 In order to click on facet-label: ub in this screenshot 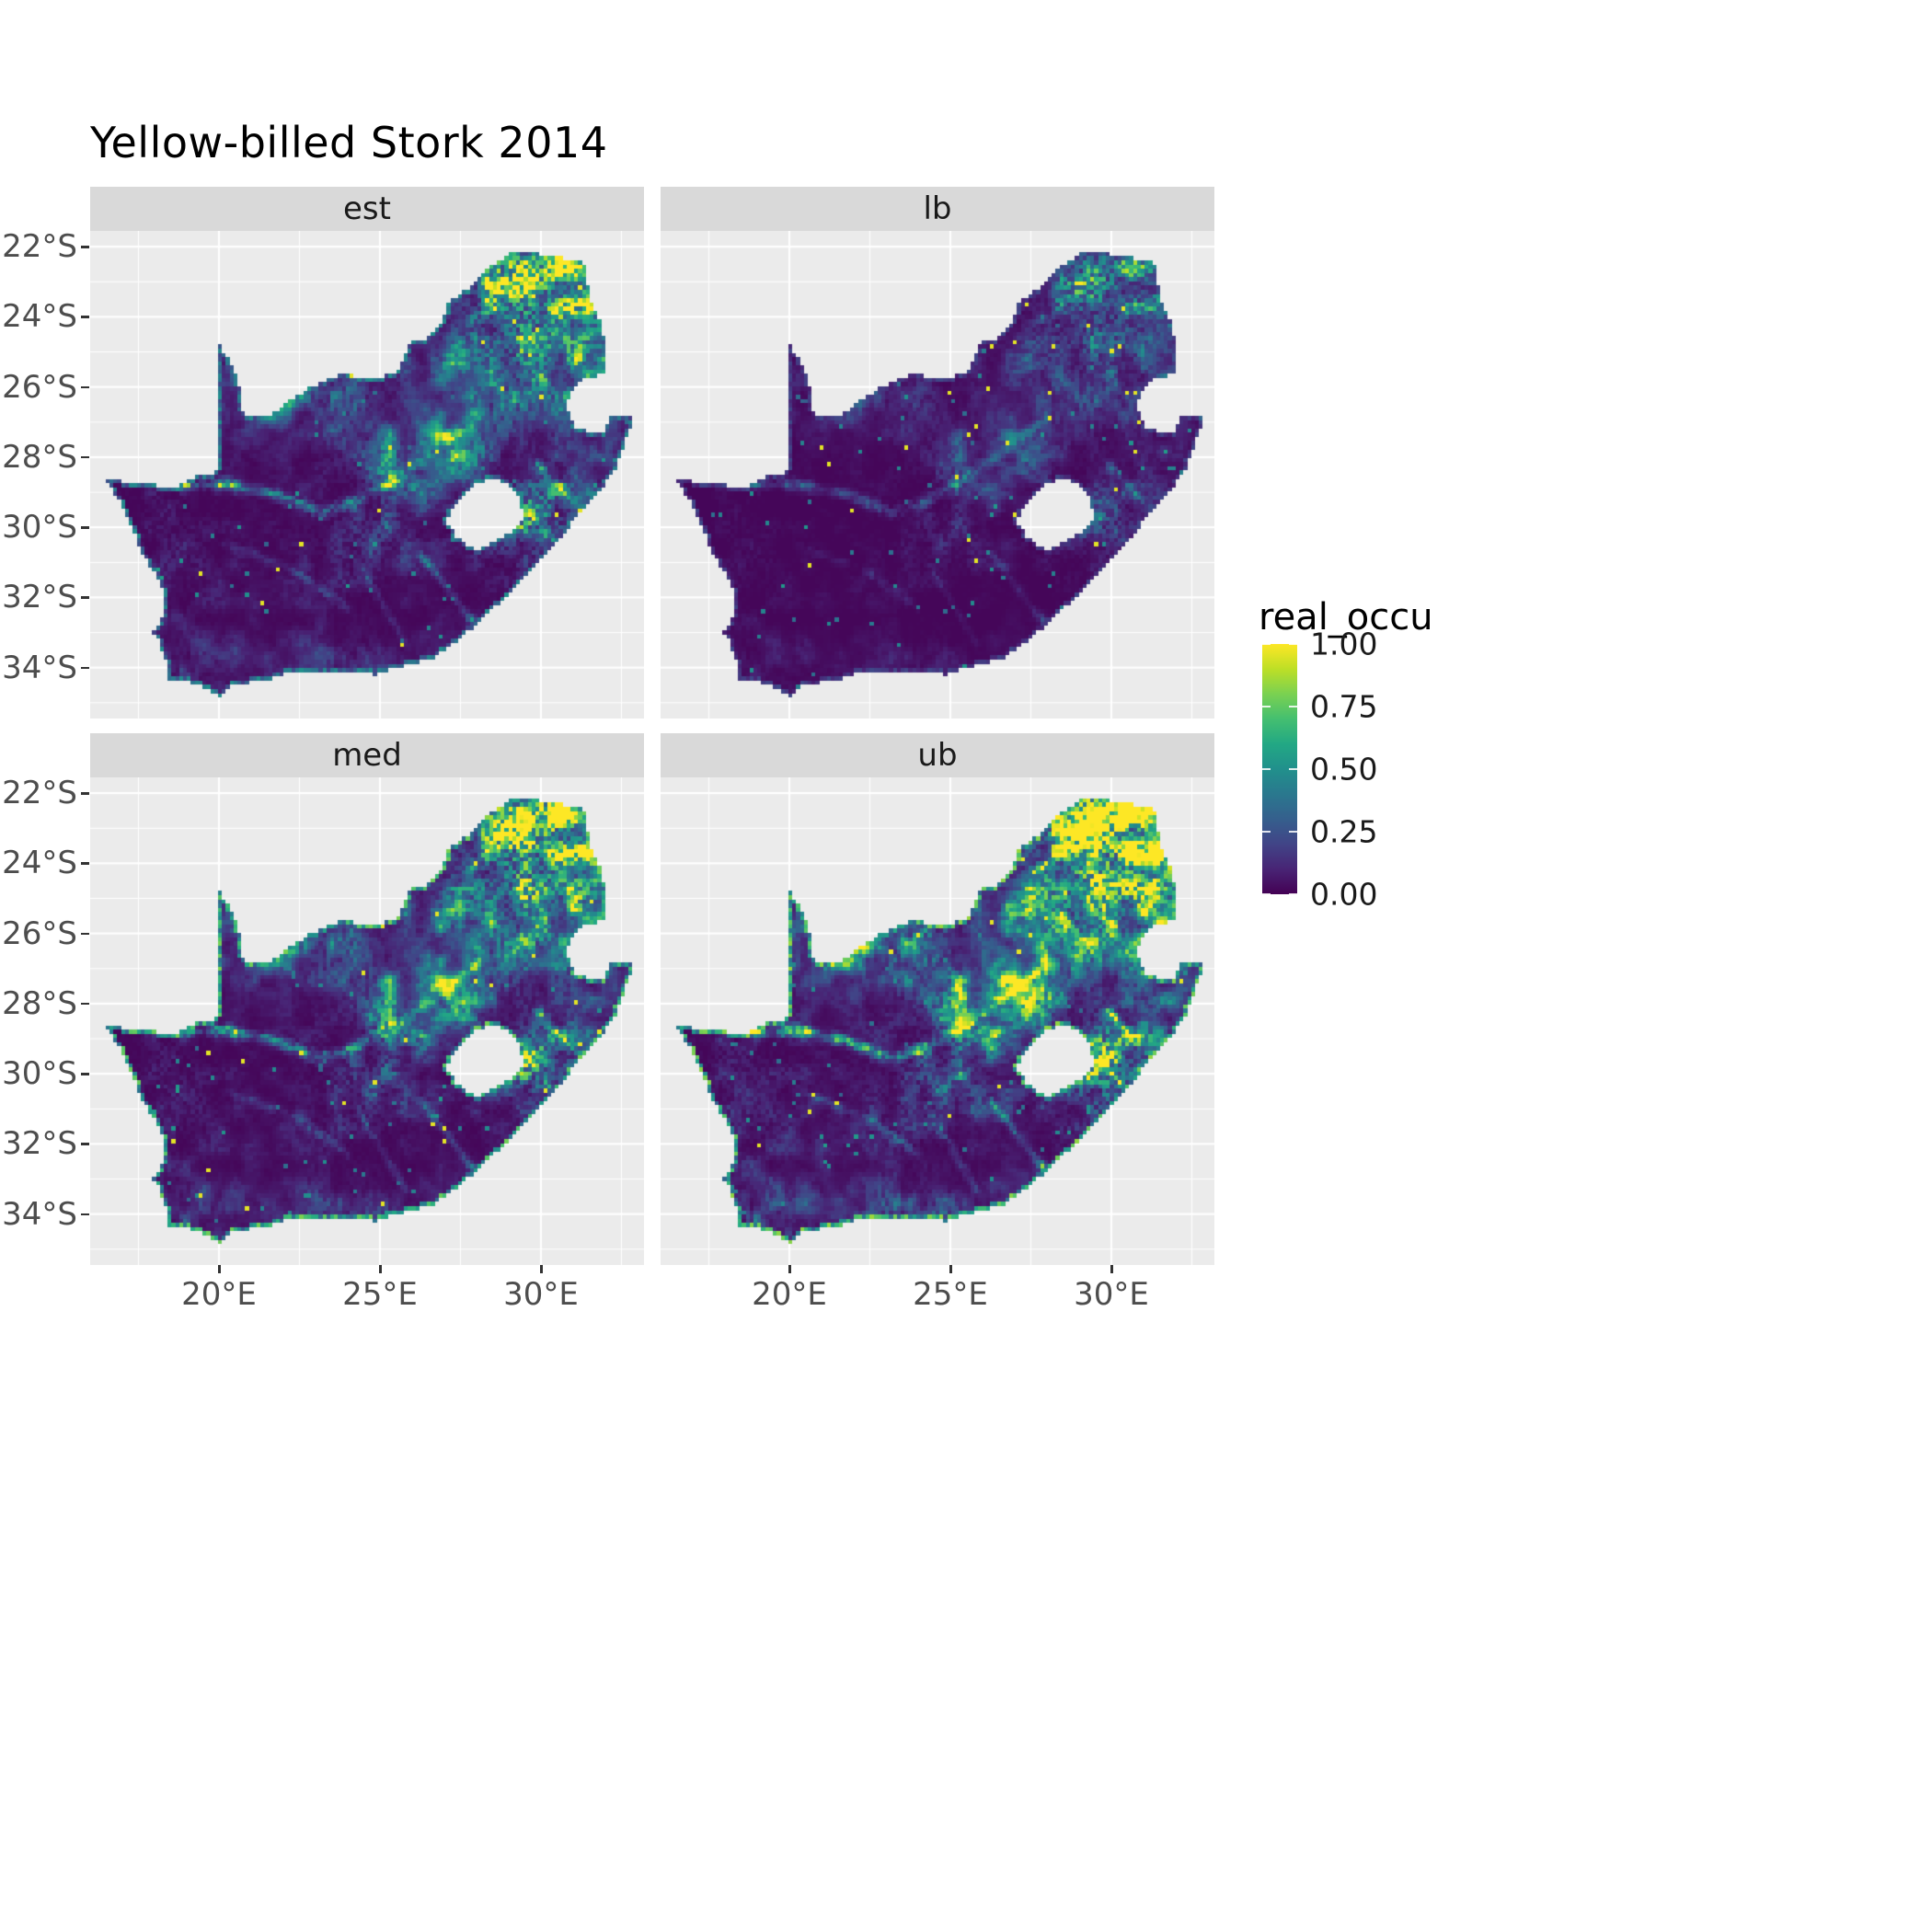, I will do `click(937, 755)`.